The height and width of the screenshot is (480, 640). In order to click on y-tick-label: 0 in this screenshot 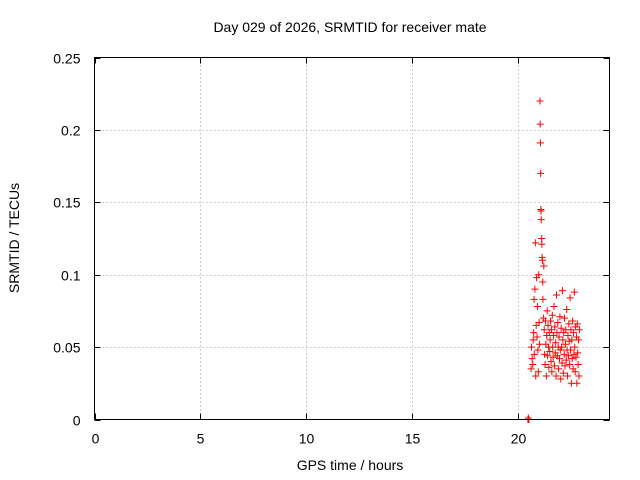, I will do `click(77, 421)`.